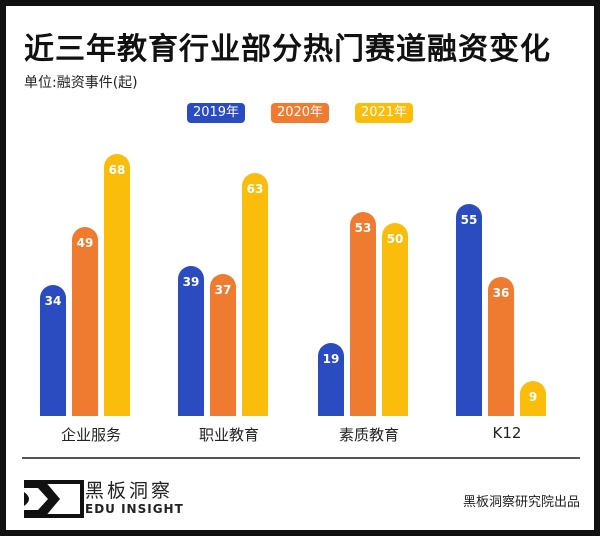 The image size is (600, 536). Describe the element at coordinates (117, 285) in the screenshot. I see `bar: 68` at that location.